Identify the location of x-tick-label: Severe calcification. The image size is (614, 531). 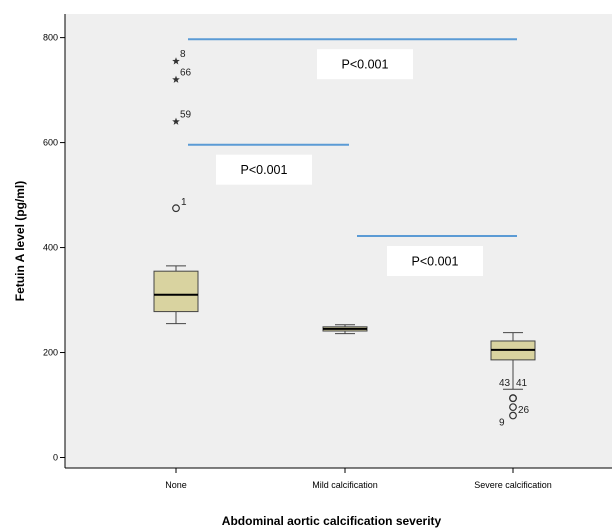
(513, 485).